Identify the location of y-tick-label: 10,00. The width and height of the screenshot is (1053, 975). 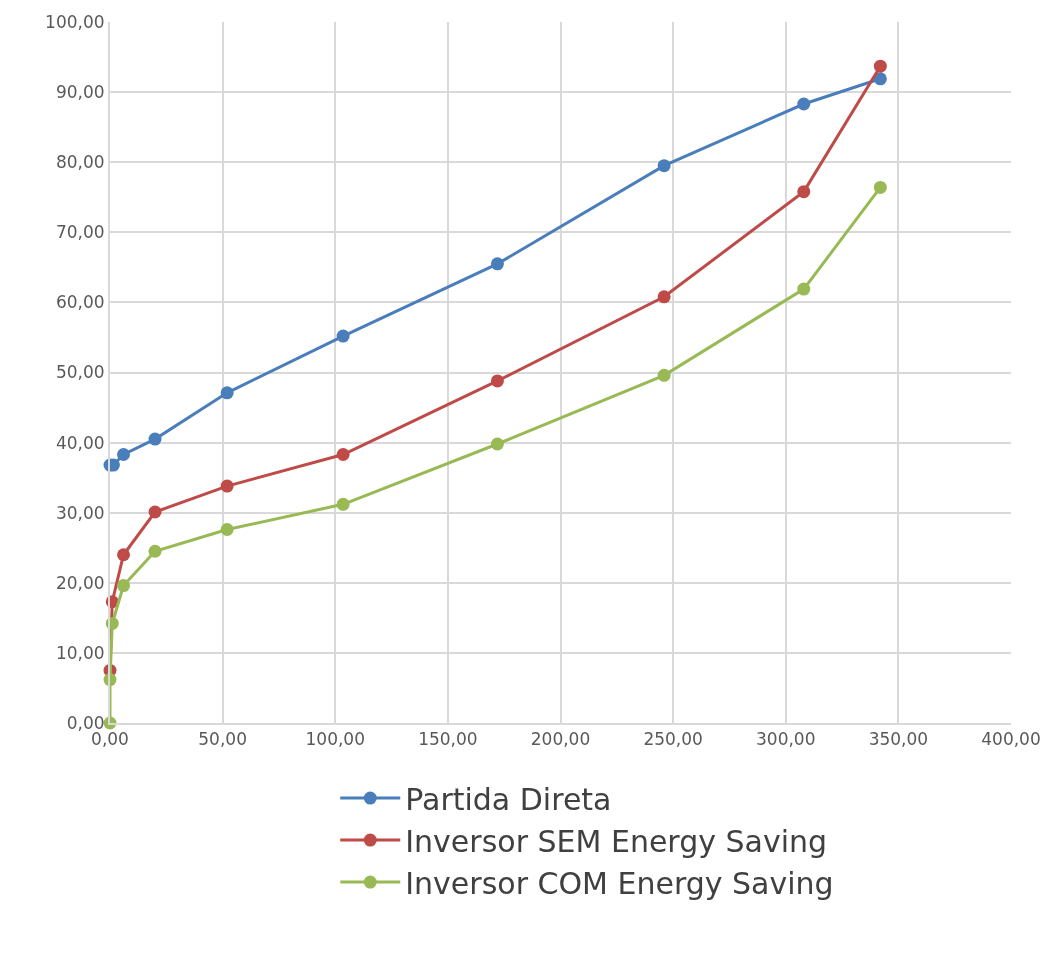
(80, 652).